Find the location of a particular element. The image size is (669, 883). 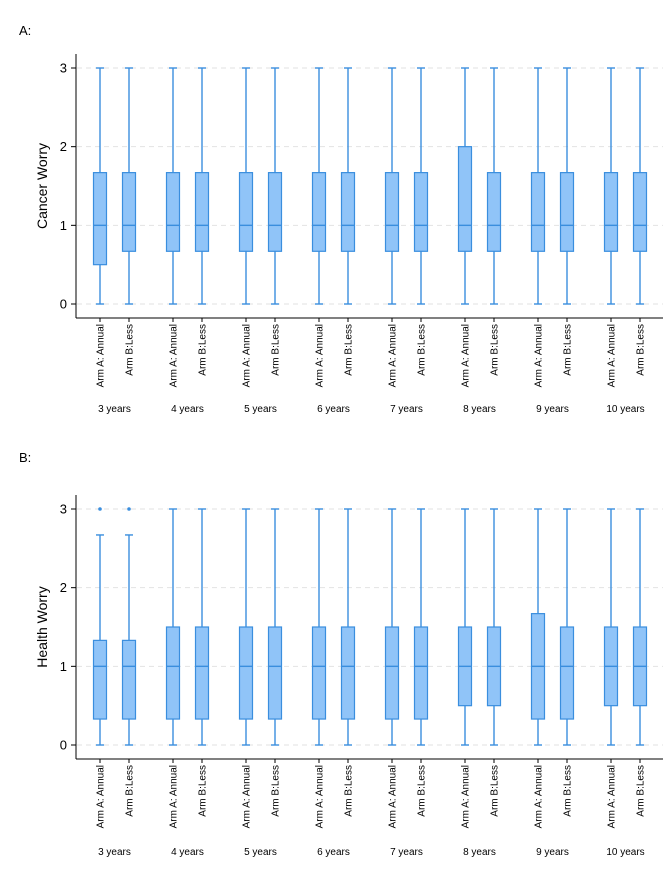

y-tick-label: 1 is located at coordinates (63, 666).